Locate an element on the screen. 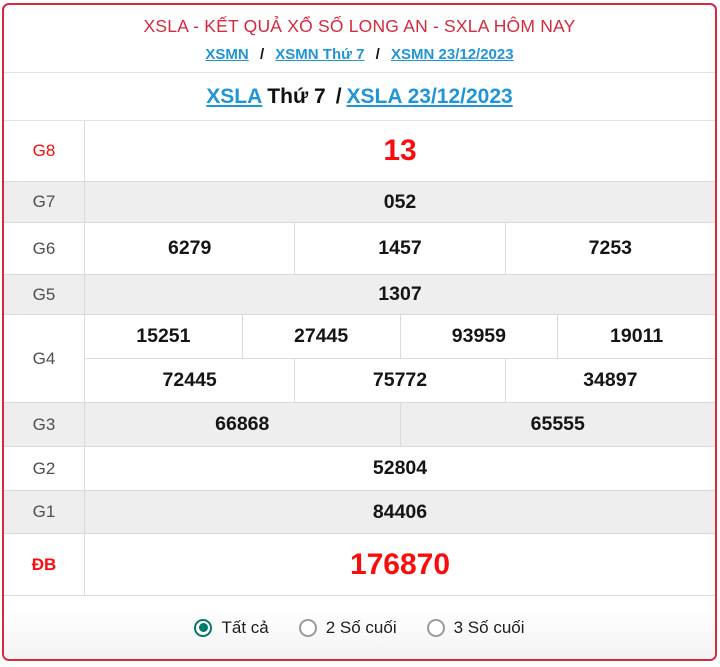 The height and width of the screenshot is (667, 720). table-row-db: ĐB 176870 is located at coordinates (359, 565).